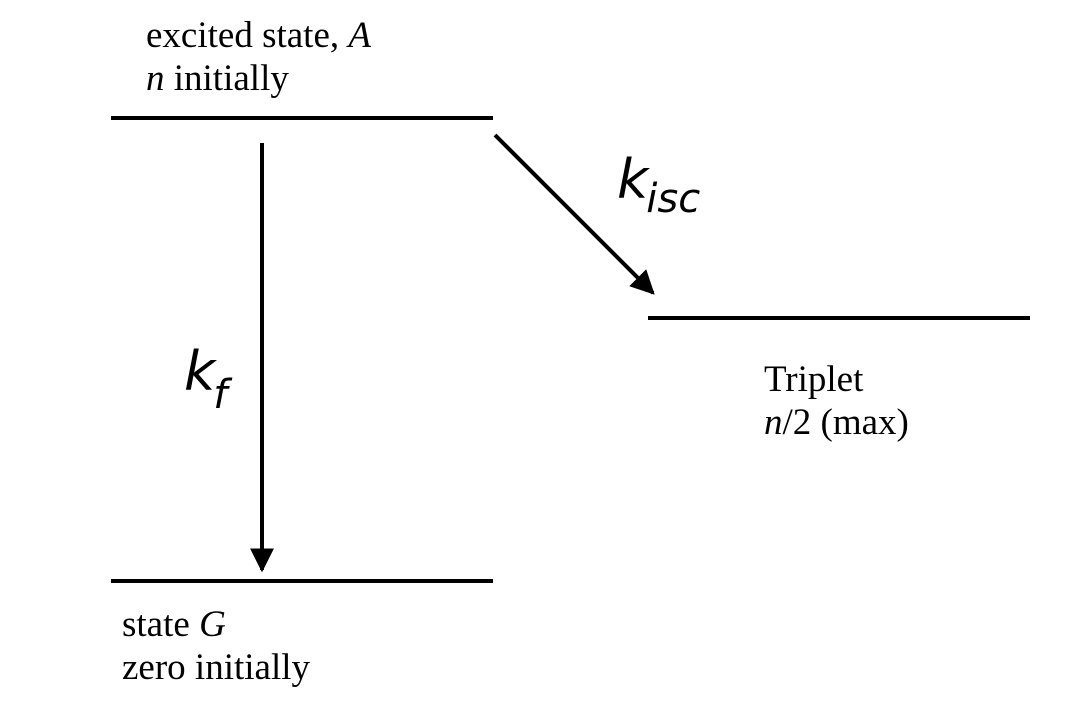 This screenshot has width=1085, height=701. I want to click on excited-state-label: excited state, A n initially, so click(258, 57).